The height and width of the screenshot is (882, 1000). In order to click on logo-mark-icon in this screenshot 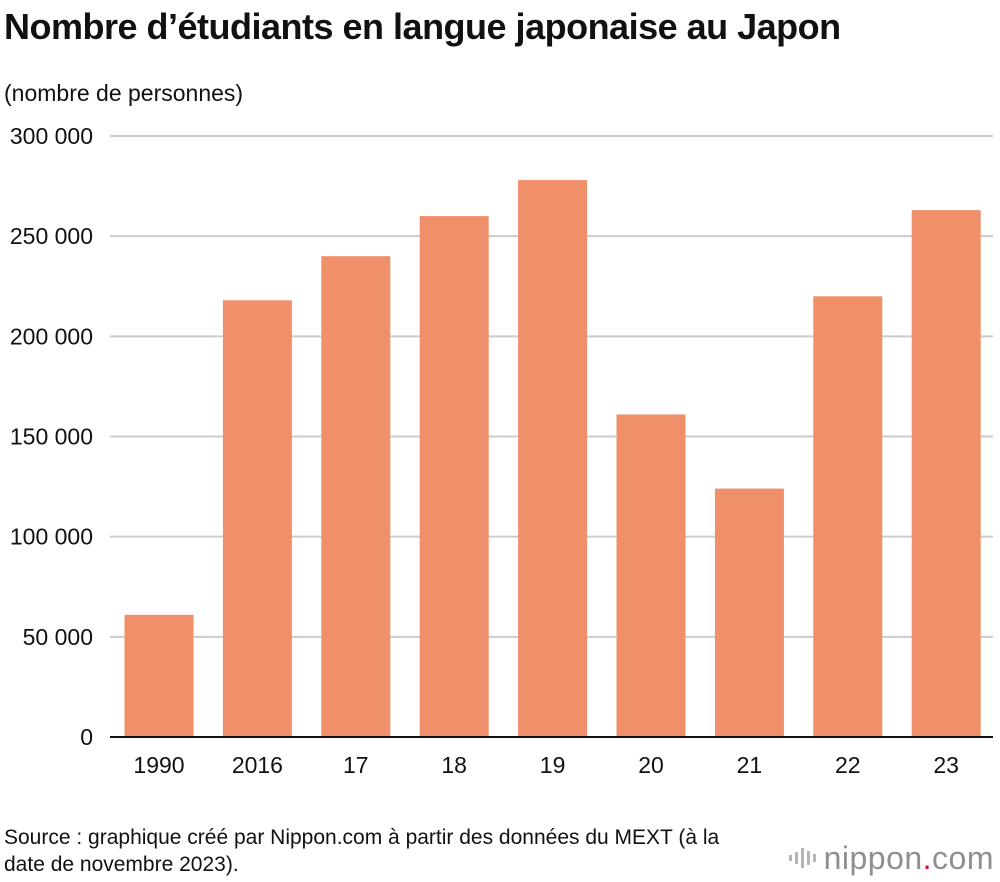, I will do `click(802, 858)`.